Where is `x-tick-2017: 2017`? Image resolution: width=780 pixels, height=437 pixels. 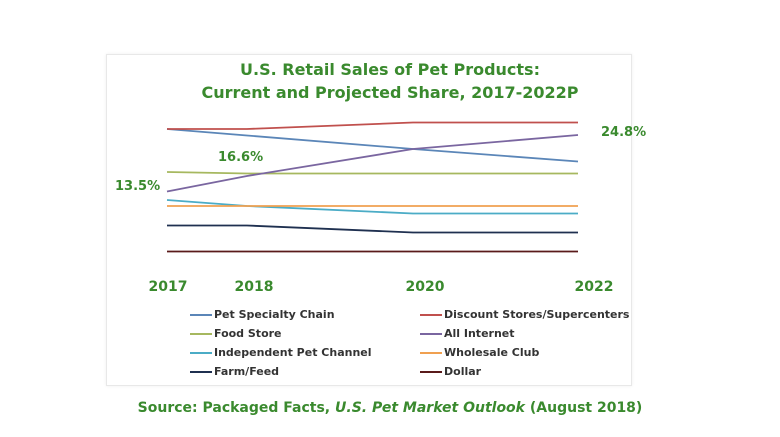 x-tick-2017: 2017 is located at coordinates (168, 287).